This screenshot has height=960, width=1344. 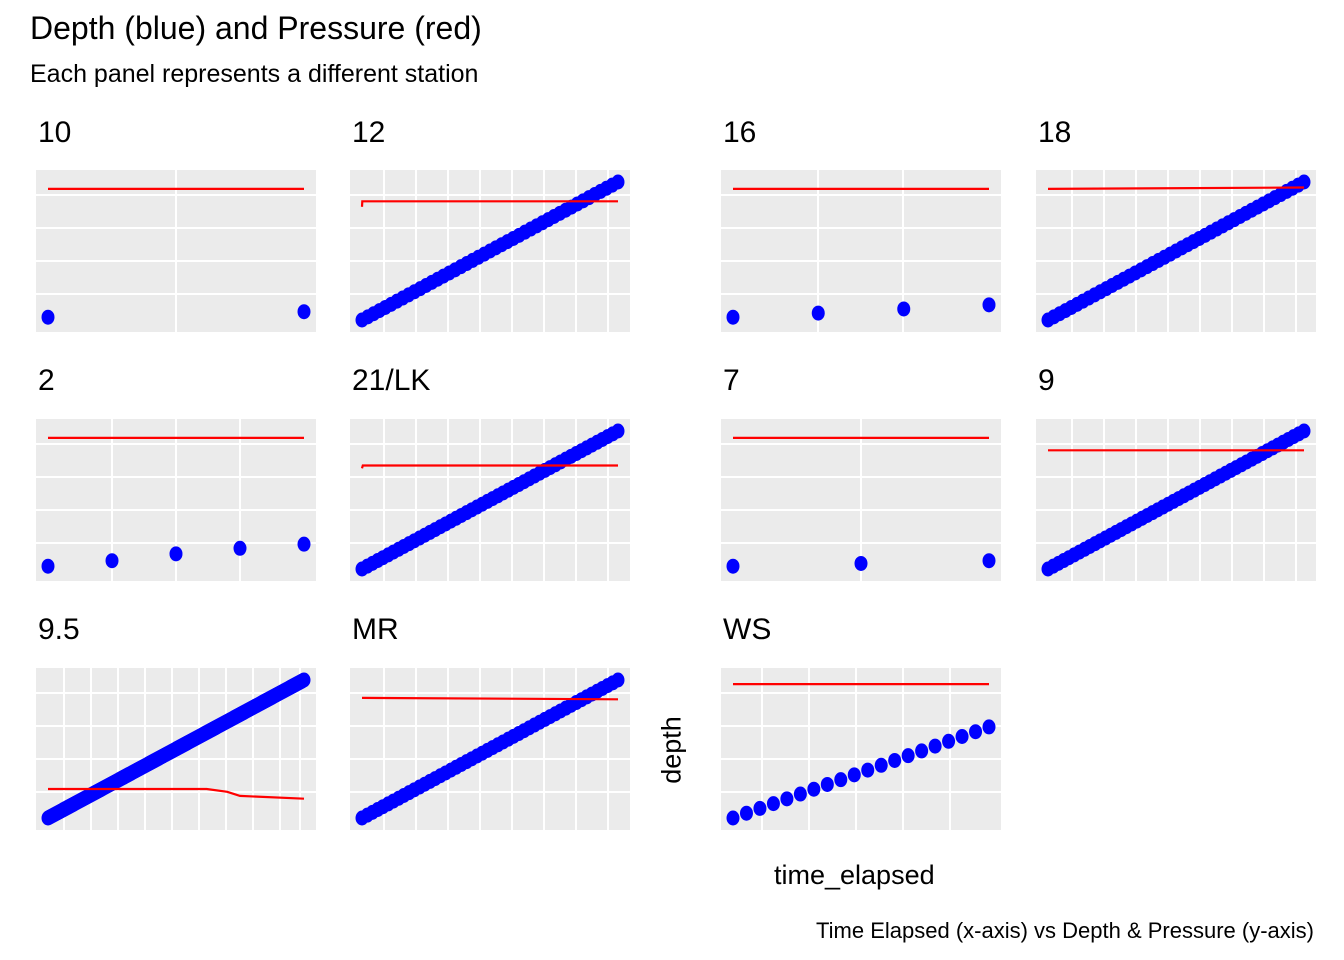 I want to click on panel-strip-label: 9, so click(x=1046, y=380).